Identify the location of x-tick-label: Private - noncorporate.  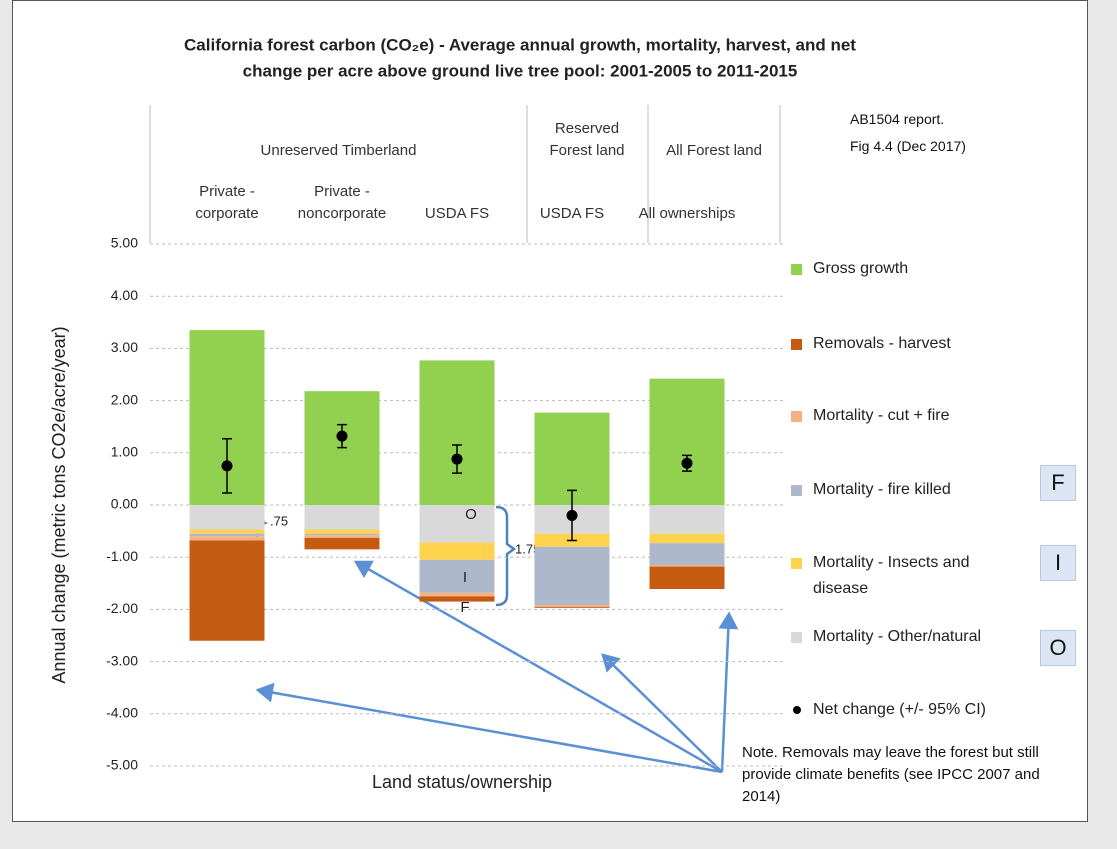
(342, 202).